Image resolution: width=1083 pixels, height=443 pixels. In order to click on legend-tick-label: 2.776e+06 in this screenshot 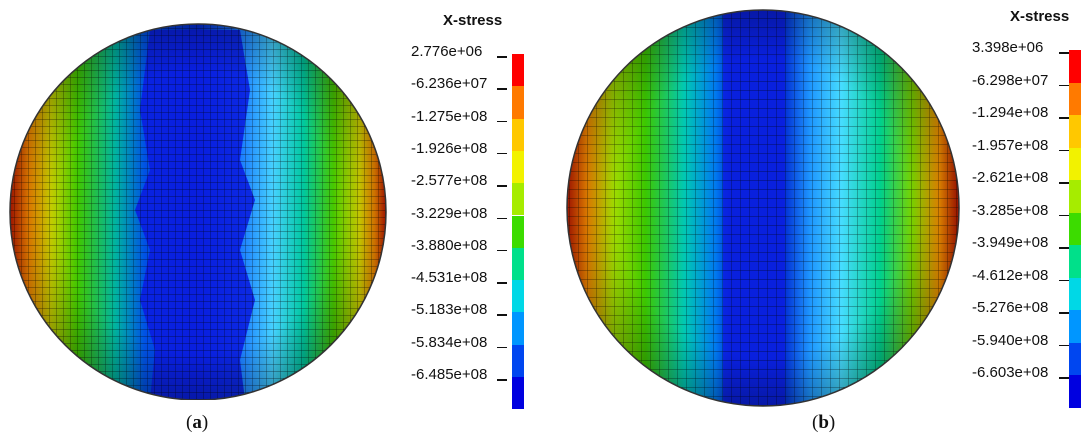, I will do `click(447, 51)`.